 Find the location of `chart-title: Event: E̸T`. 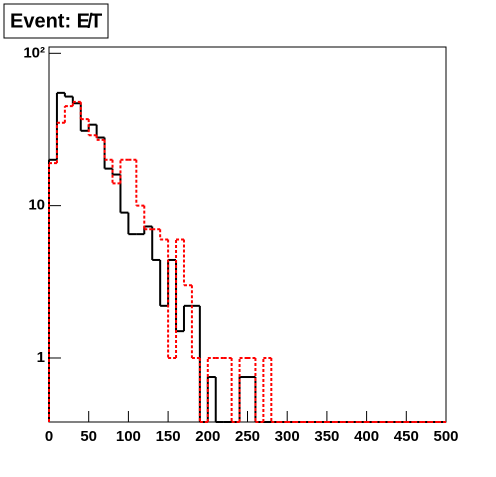

chart-title: Event: E̸T is located at coordinates (56, 21).